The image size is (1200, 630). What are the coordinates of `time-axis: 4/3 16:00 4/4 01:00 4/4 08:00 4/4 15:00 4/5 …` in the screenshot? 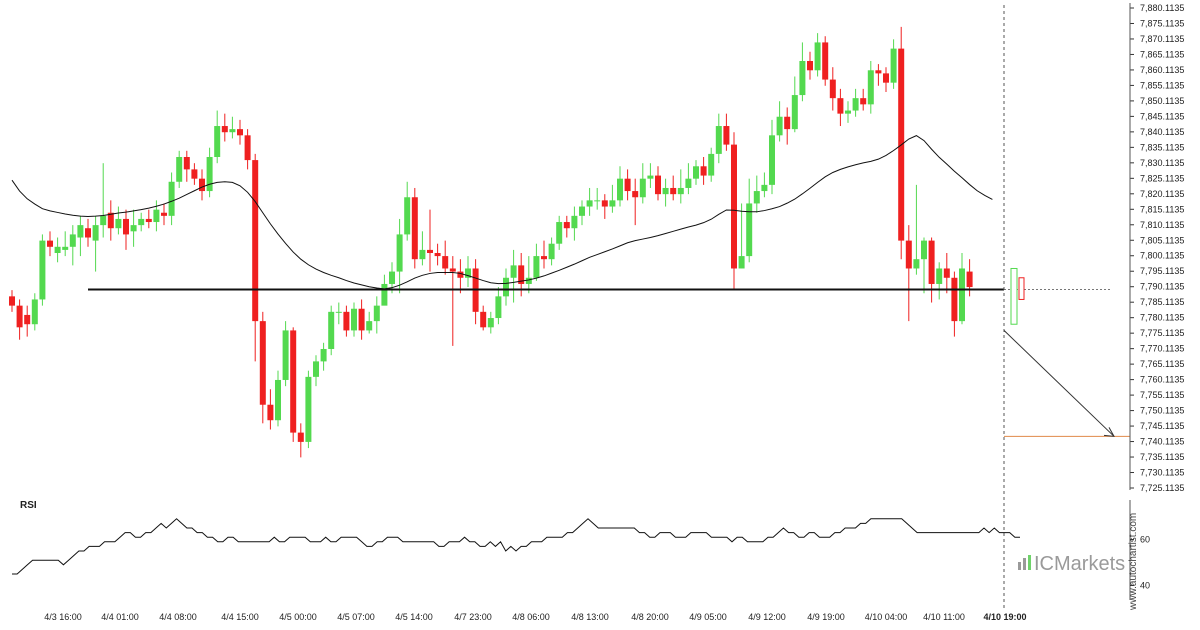 It's located at (535, 617).